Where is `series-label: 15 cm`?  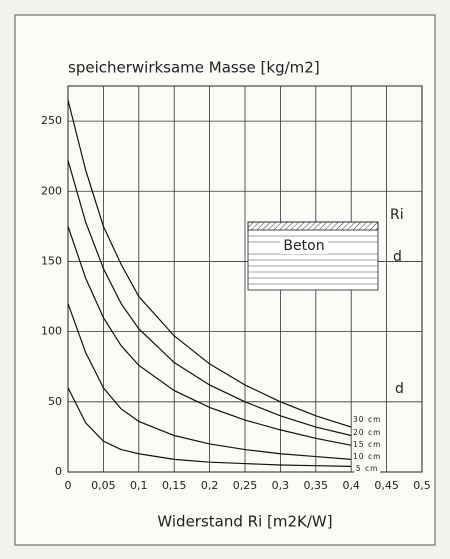
series-label: 15 cm is located at coordinates (367, 444).